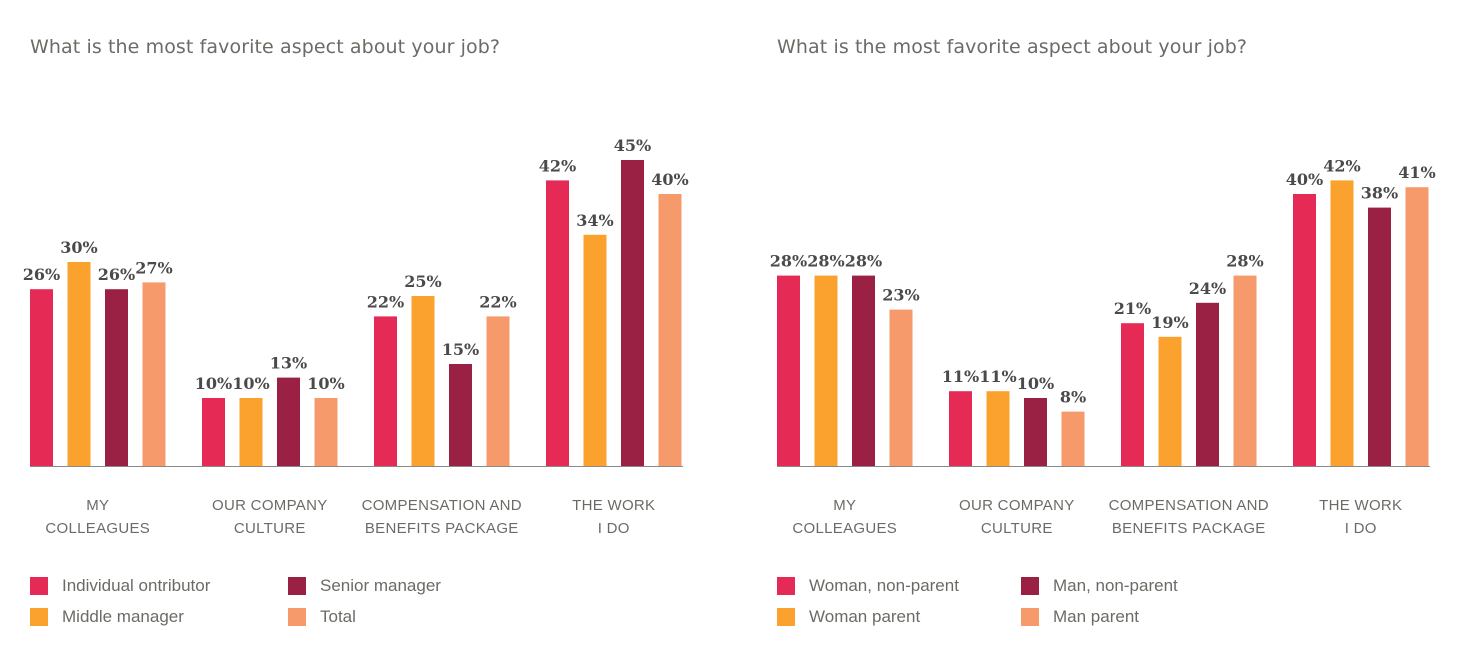 The height and width of the screenshot is (667, 1458). What do you see at coordinates (1416, 172) in the screenshot?
I see `data-label: 41%` at bounding box center [1416, 172].